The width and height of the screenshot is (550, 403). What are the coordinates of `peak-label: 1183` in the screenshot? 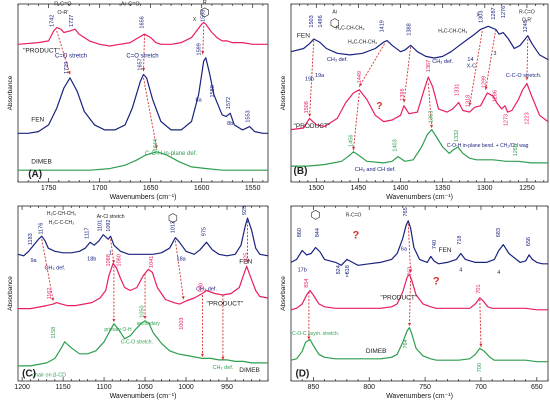 It's located at (31, 239).